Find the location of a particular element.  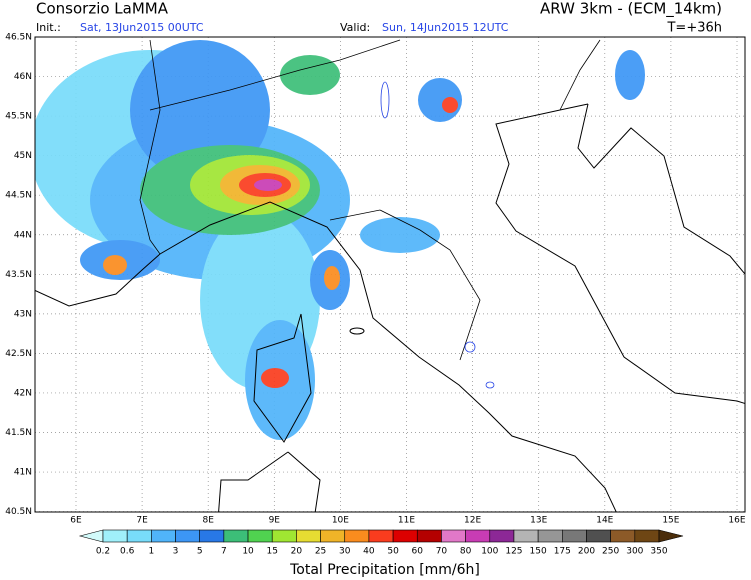

model: ARW 3km - (ECM_14km) is located at coordinates (631, 9).